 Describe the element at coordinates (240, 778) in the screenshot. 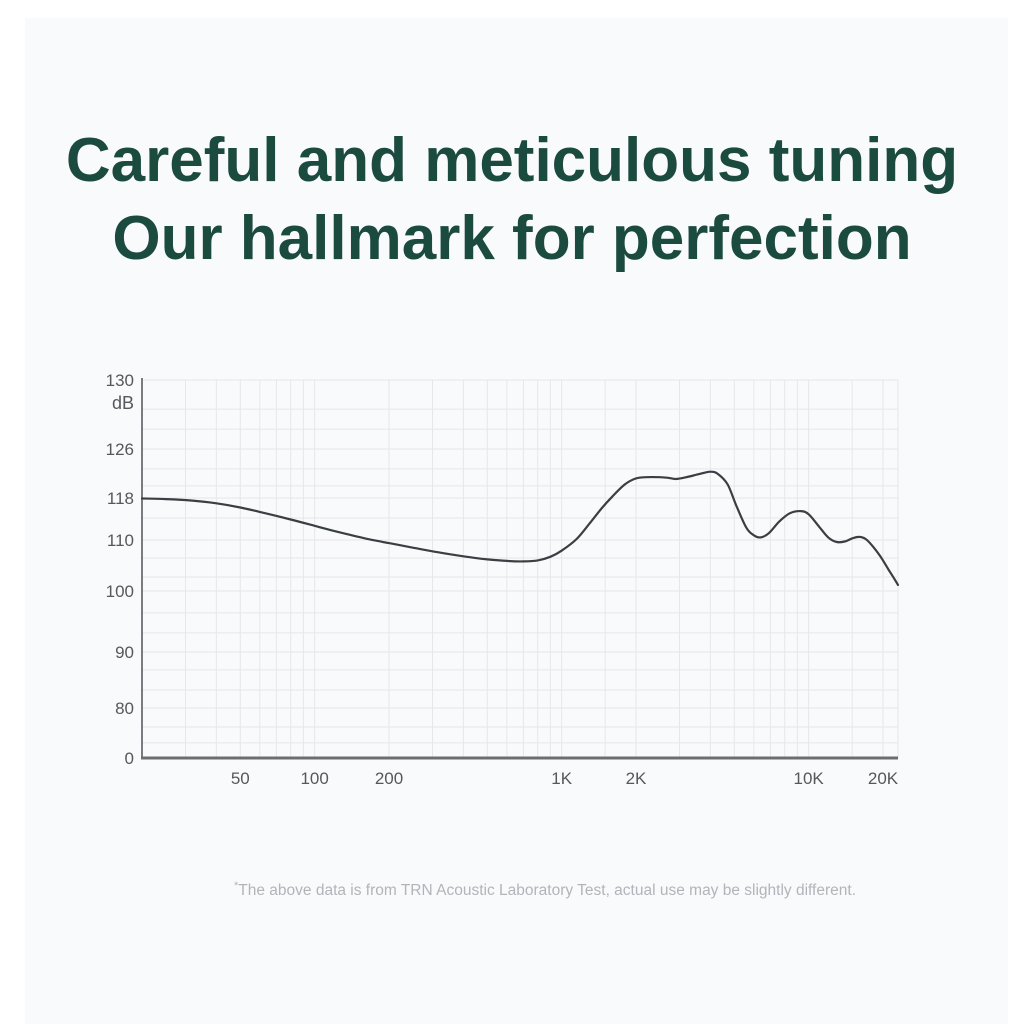

I see `x-tick-label: 50` at that location.